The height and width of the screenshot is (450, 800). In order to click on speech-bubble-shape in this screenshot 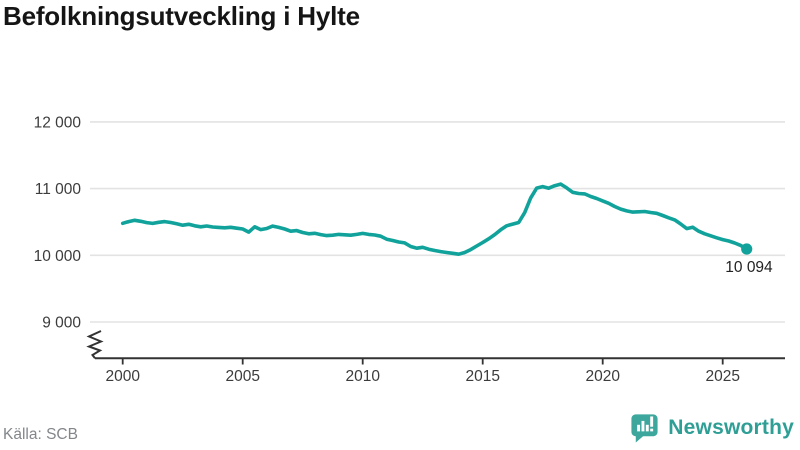, I will do `click(644, 428)`.